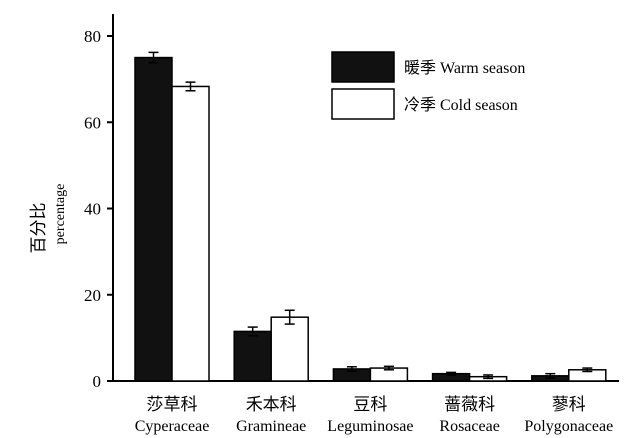  What do you see at coordinates (97, 381) in the screenshot?
I see `y-tick-label: 0` at bounding box center [97, 381].